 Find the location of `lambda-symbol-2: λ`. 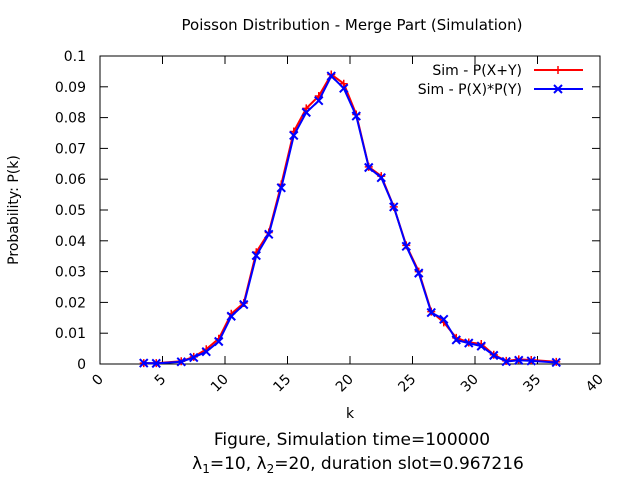

lambda-symbol-2: λ is located at coordinates (262, 464).